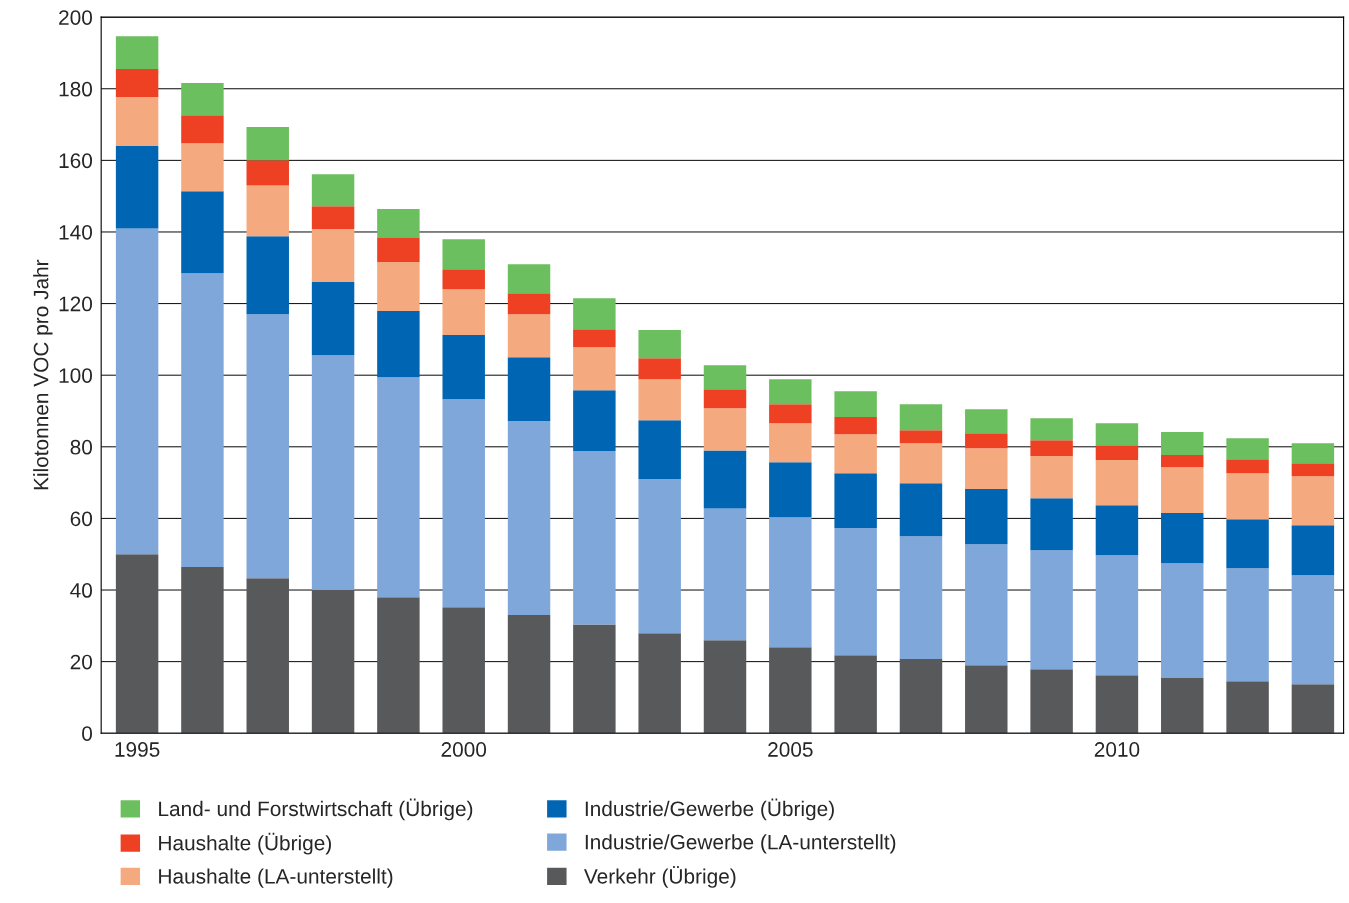  Describe the element at coordinates (790, 749) in the screenshot. I see `x-tick-label: 2005` at that location.